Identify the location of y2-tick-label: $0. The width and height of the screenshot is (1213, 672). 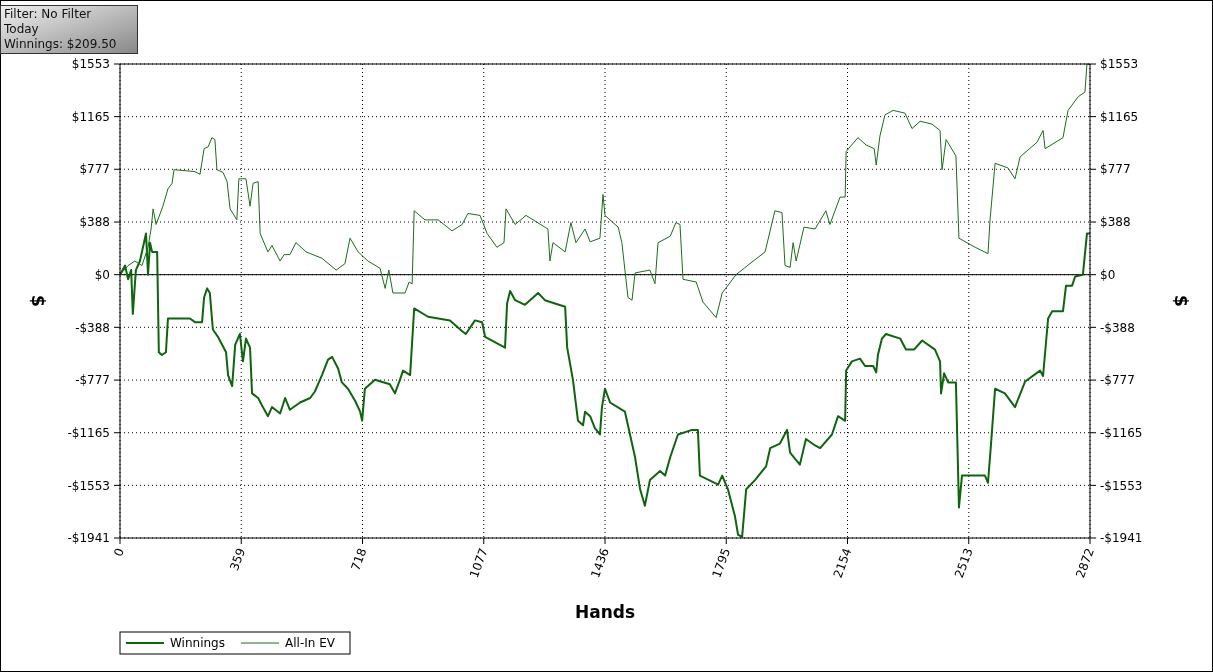
(1108, 274).